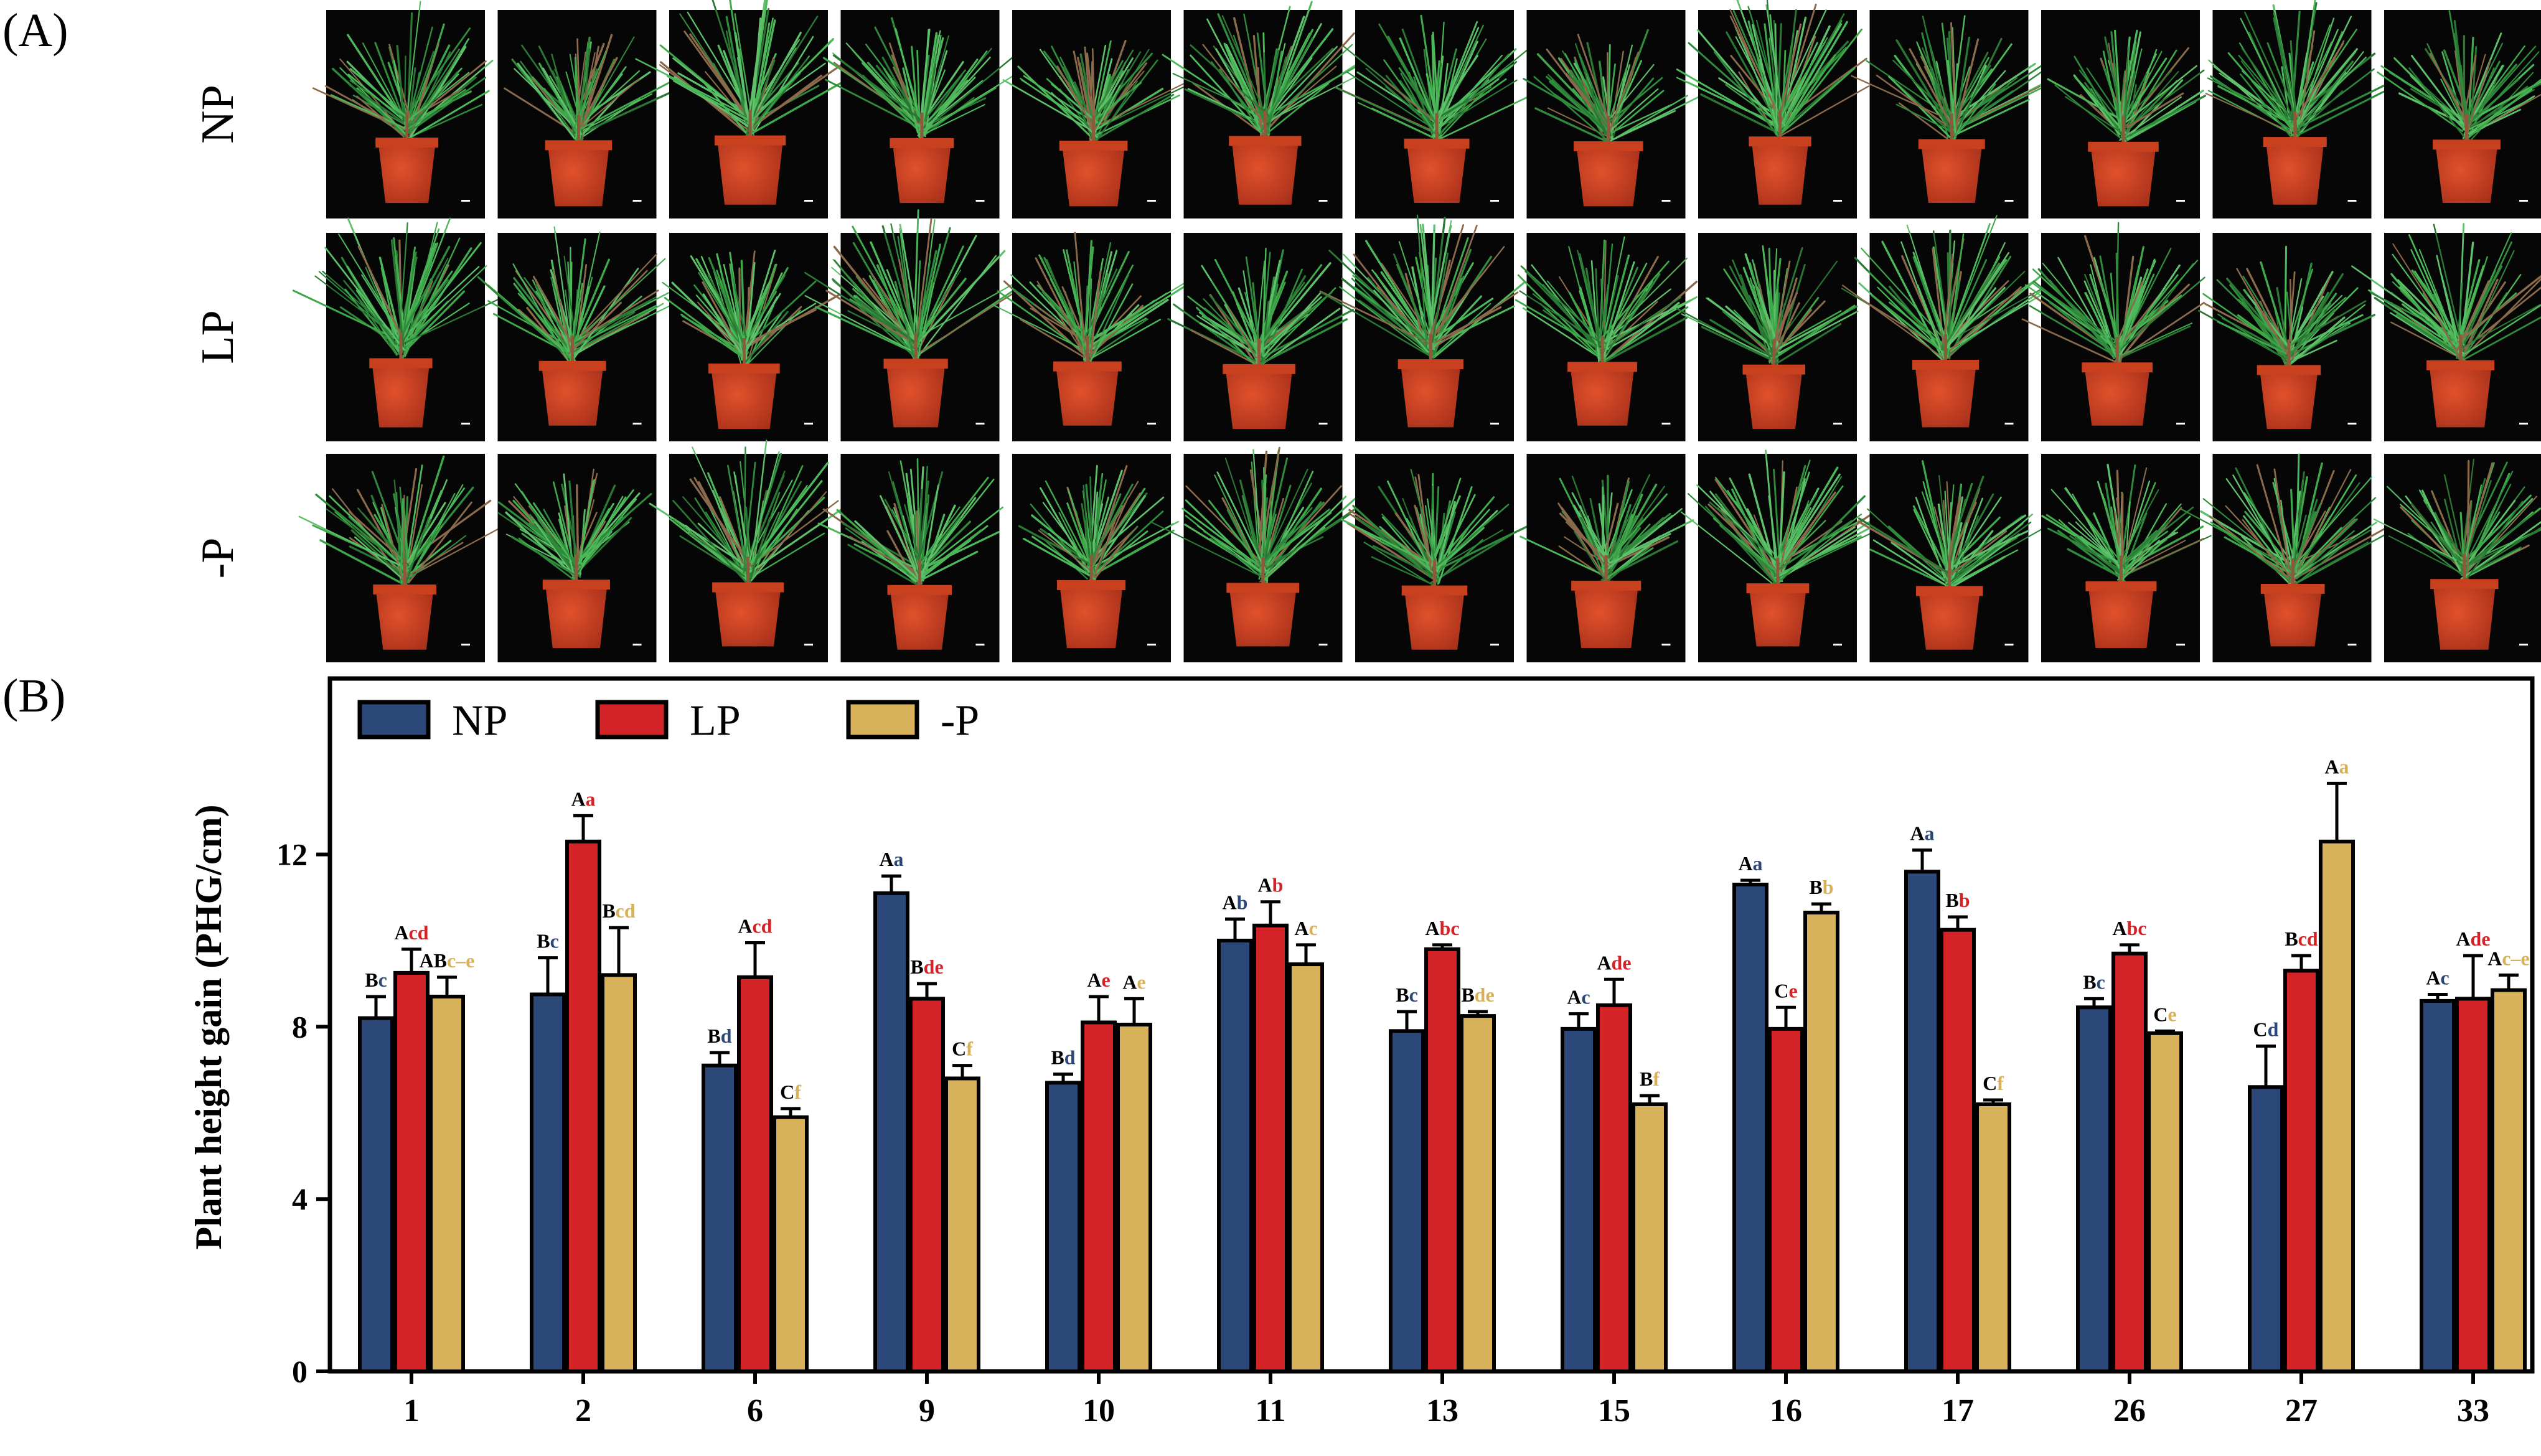  I want to click on y-tick-label: 0, so click(300, 1371).